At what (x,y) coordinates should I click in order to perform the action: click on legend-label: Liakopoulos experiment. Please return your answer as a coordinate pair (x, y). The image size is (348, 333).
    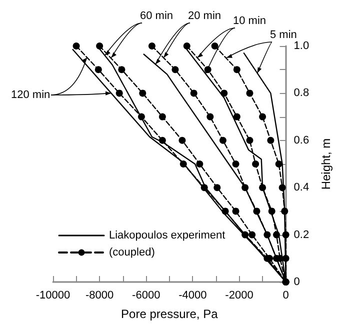
    Looking at the image, I should click on (167, 236).